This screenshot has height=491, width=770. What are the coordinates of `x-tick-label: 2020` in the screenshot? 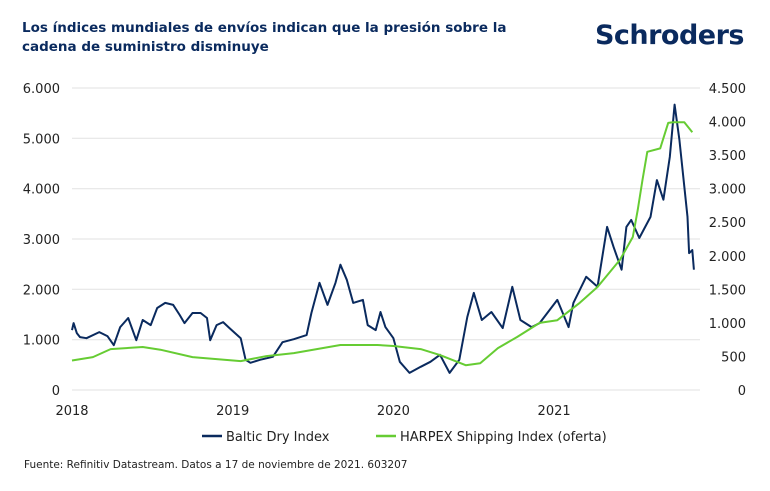 It's located at (393, 411).